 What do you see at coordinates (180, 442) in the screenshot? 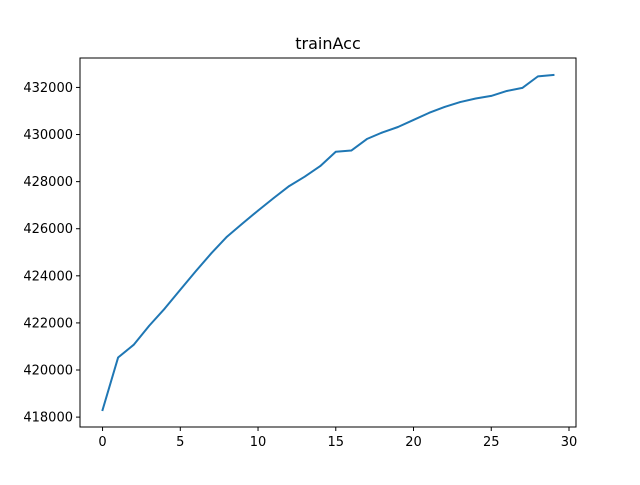
I see `x-tick-label: 5` at bounding box center [180, 442].